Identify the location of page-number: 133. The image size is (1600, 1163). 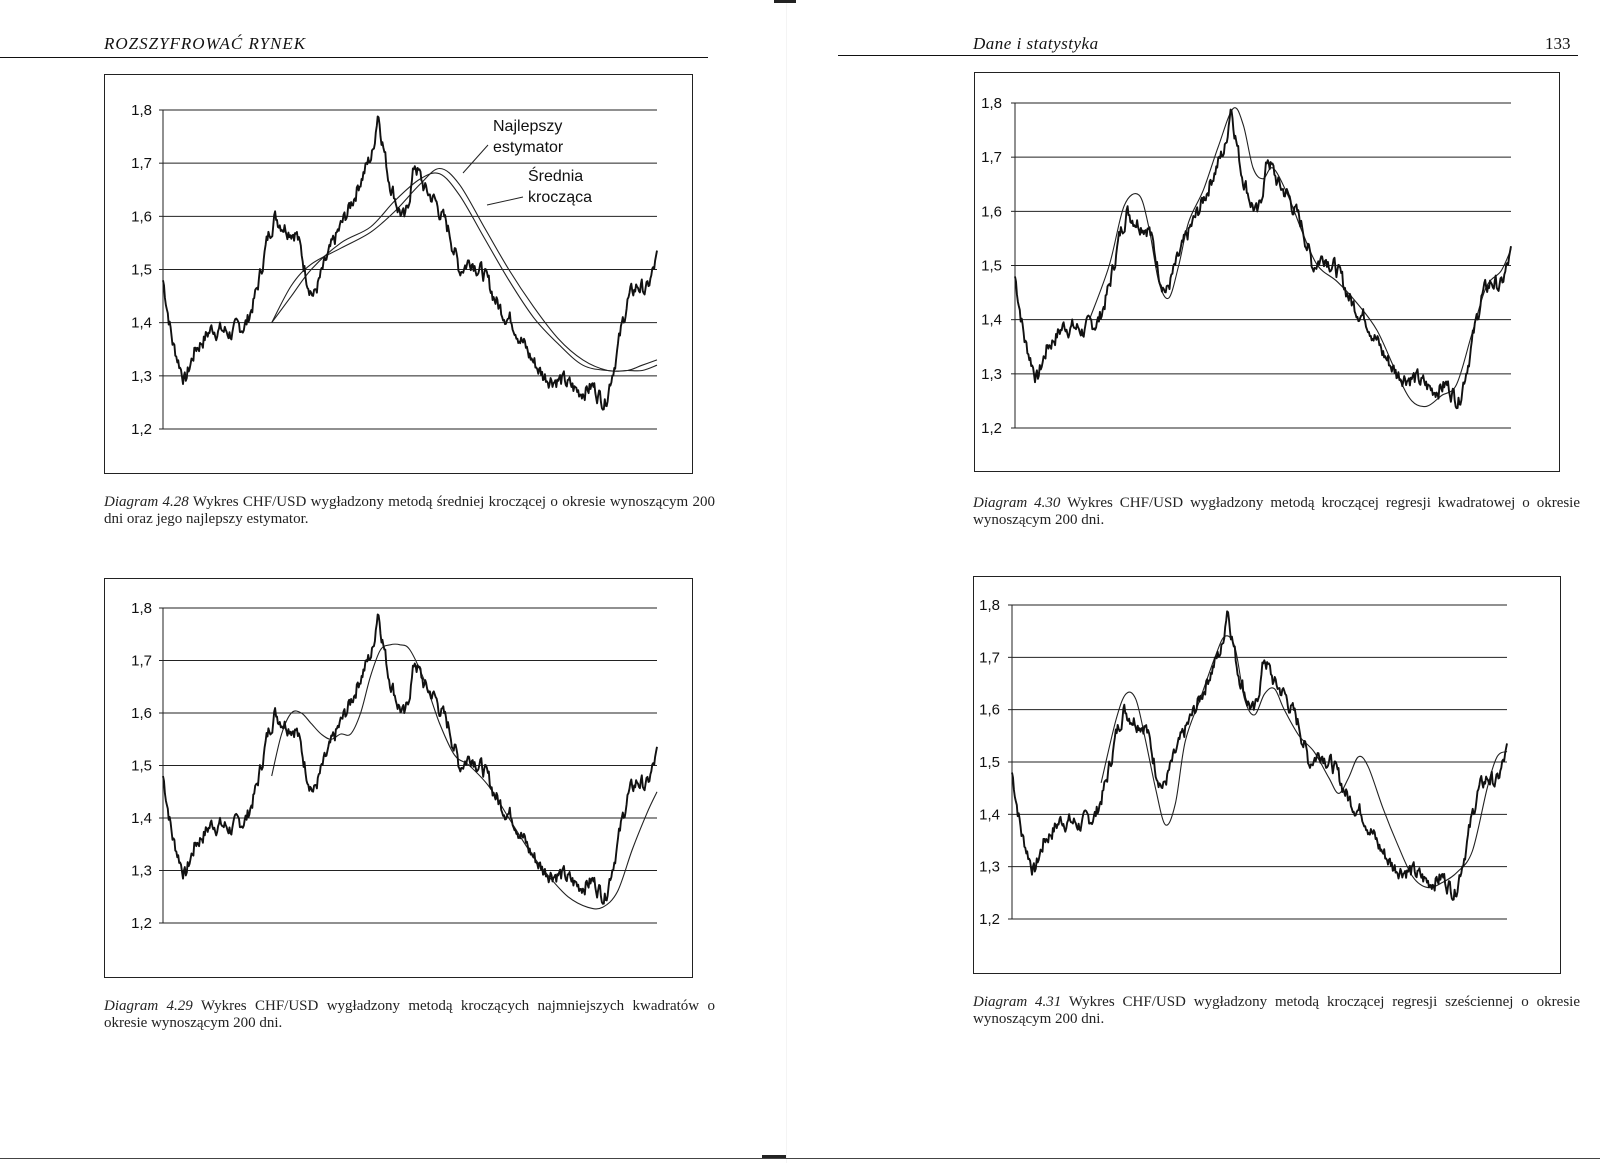
(1558, 43).